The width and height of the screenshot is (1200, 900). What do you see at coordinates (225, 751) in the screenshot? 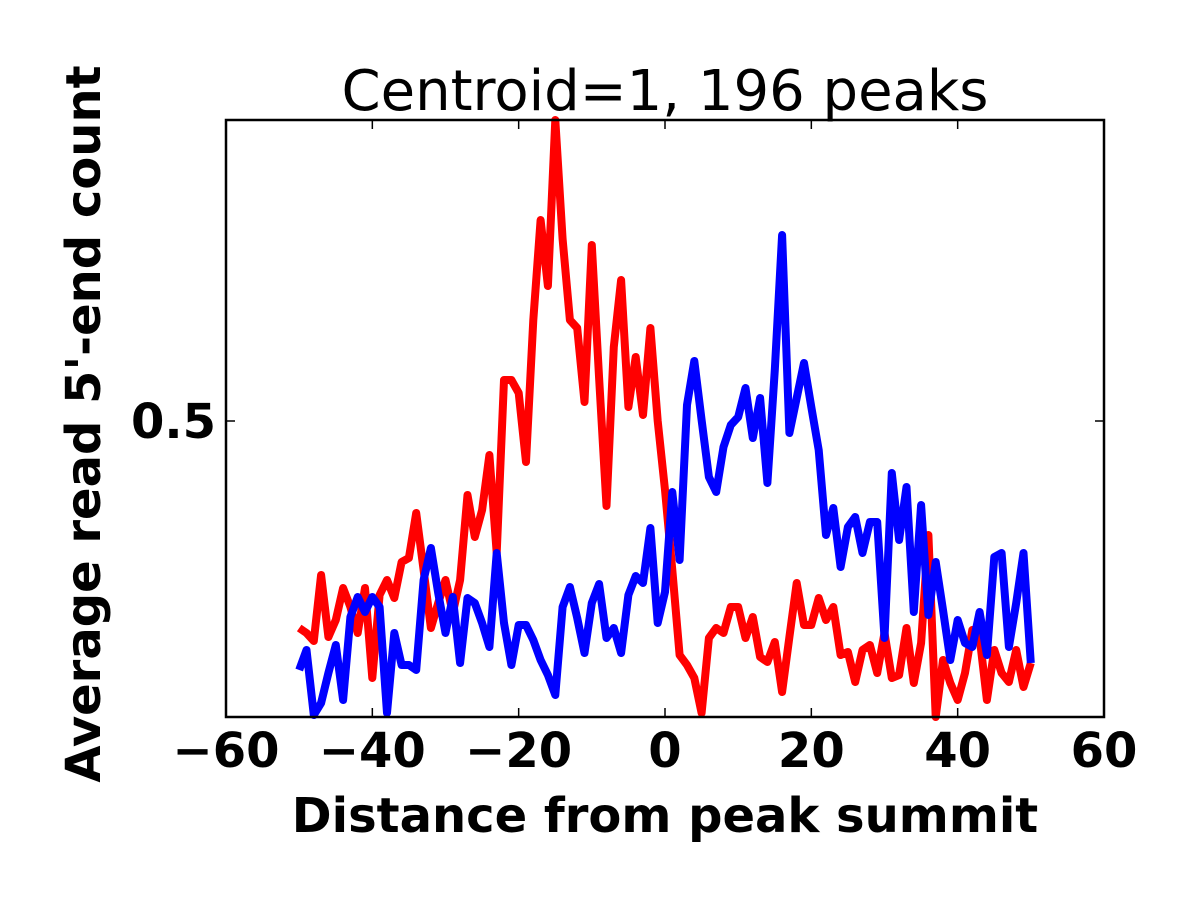
I see `x-tick-label: −60` at bounding box center [225, 751].